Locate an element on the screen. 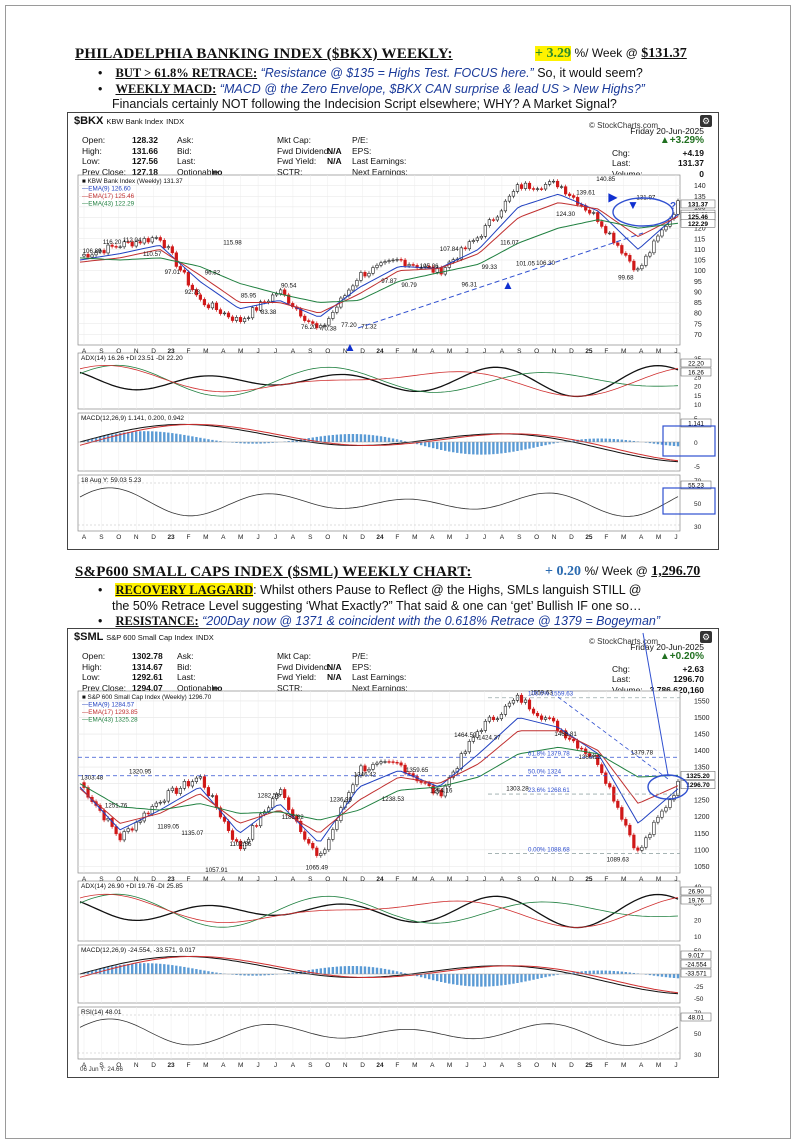 This screenshot has width=796, height=1144. settings-icon: ⚙ is located at coordinates (706, 121).